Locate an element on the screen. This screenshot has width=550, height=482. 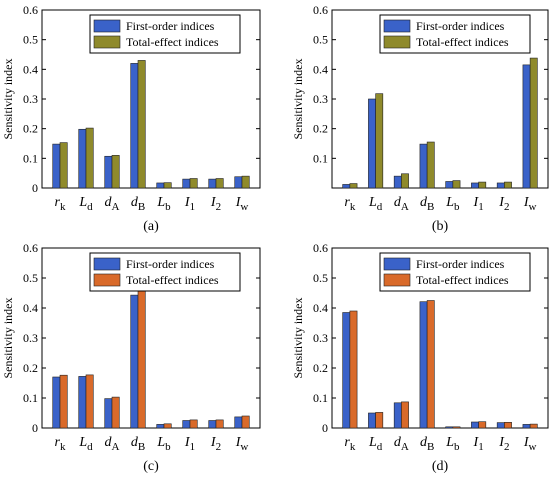
x-tick-label: rk is located at coordinates (60, 444).